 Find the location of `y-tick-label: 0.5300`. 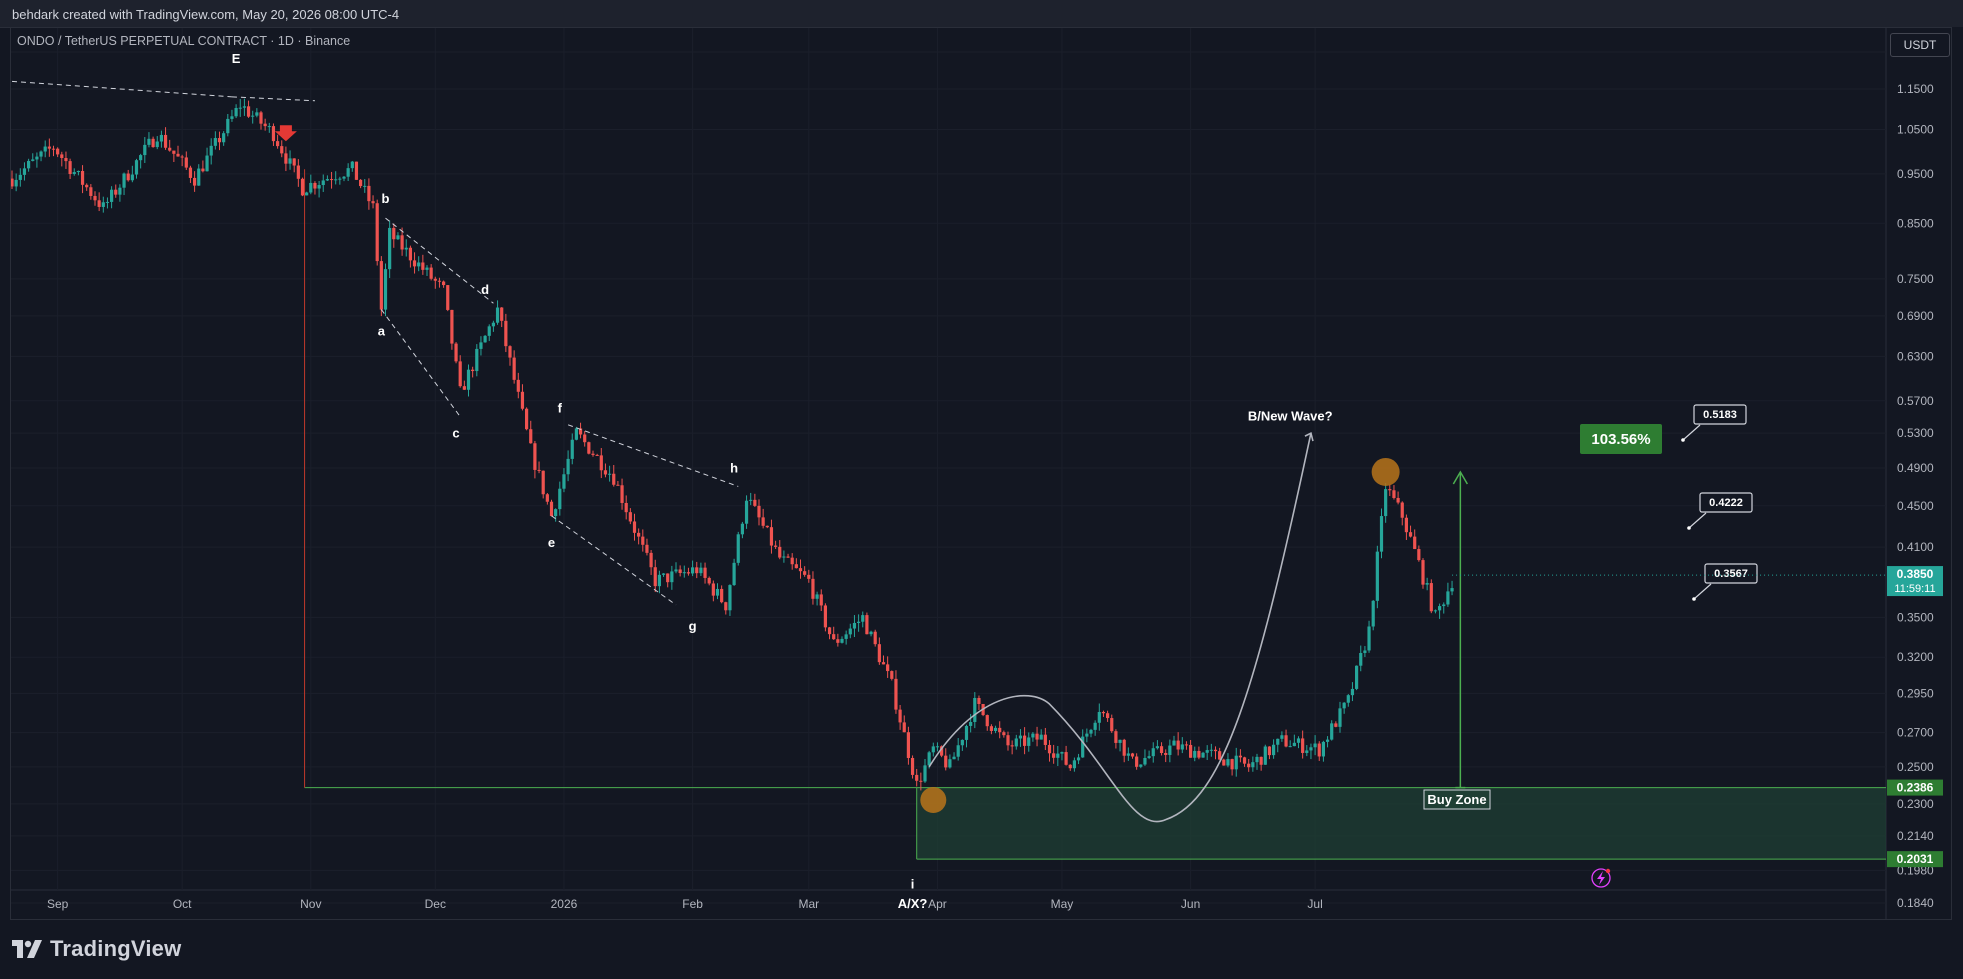

y-tick-label: 0.5300 is located at coordinates (1915, 433).